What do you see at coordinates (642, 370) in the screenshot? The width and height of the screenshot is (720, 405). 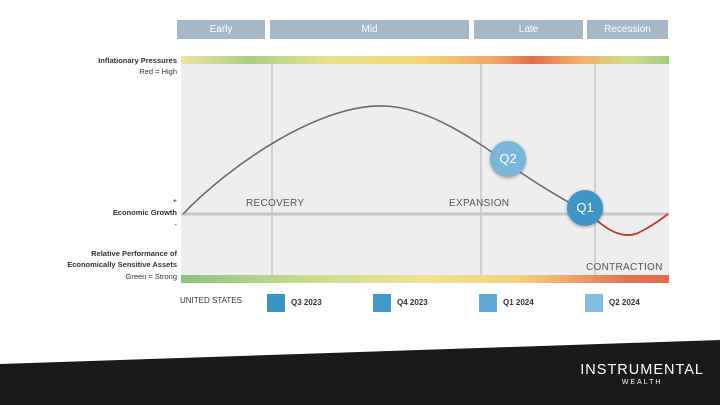 I see `brand-name: INSTRUMENTAL` at bounding box center [642, 370].